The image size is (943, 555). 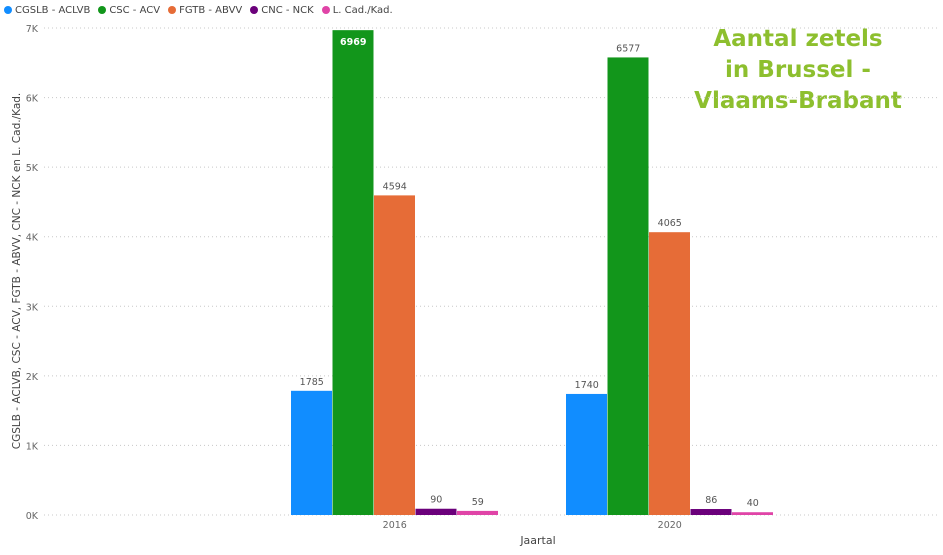 I want to click on legend-item: CSC - ACV, so click(x=129, y=10).